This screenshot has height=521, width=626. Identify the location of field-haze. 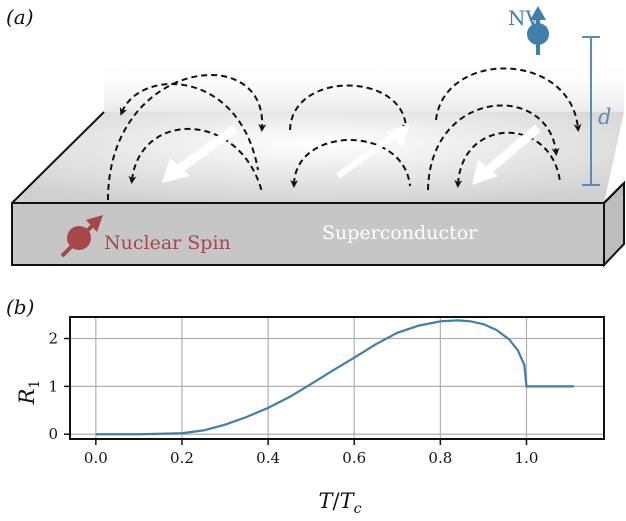
(364, 86).